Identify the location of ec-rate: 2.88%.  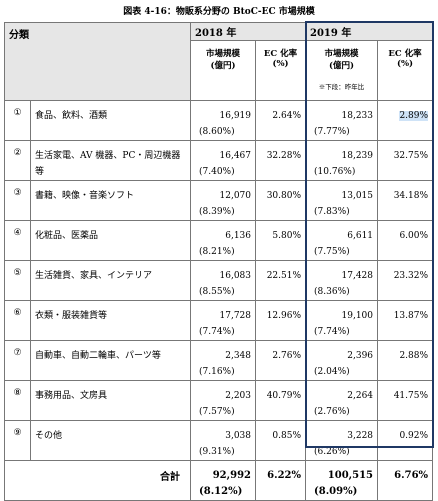
(405, 360).